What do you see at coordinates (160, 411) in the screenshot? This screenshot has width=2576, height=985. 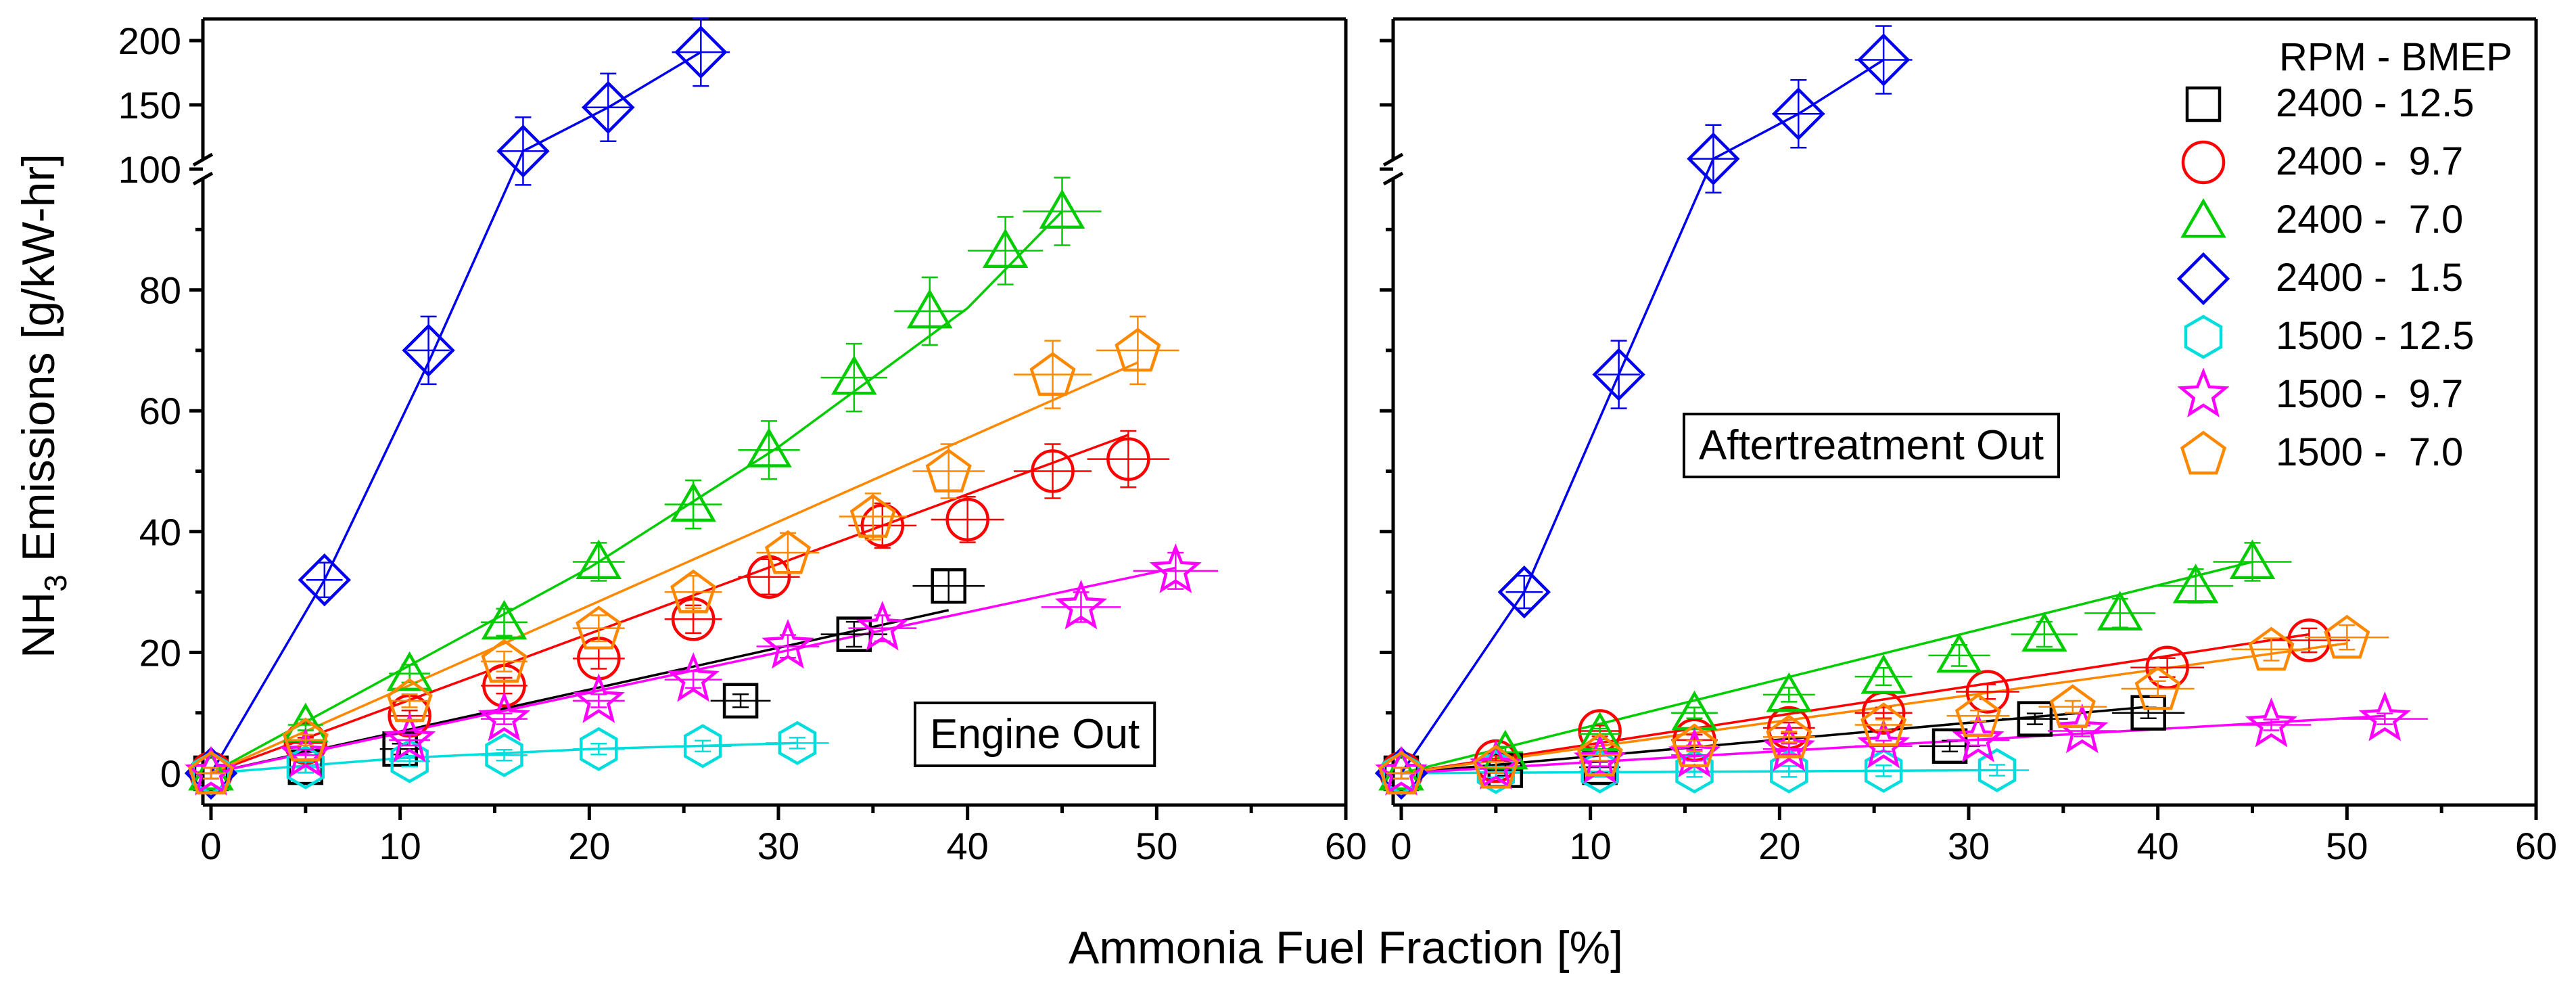 I see `y-tick-label: 60` at bounding box center [160, 411].